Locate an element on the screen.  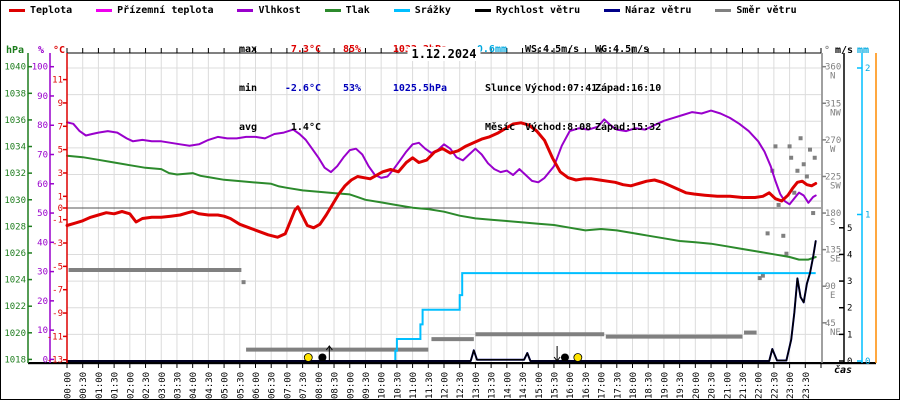
arrow-down-icon is located at coordinates (557, 359).